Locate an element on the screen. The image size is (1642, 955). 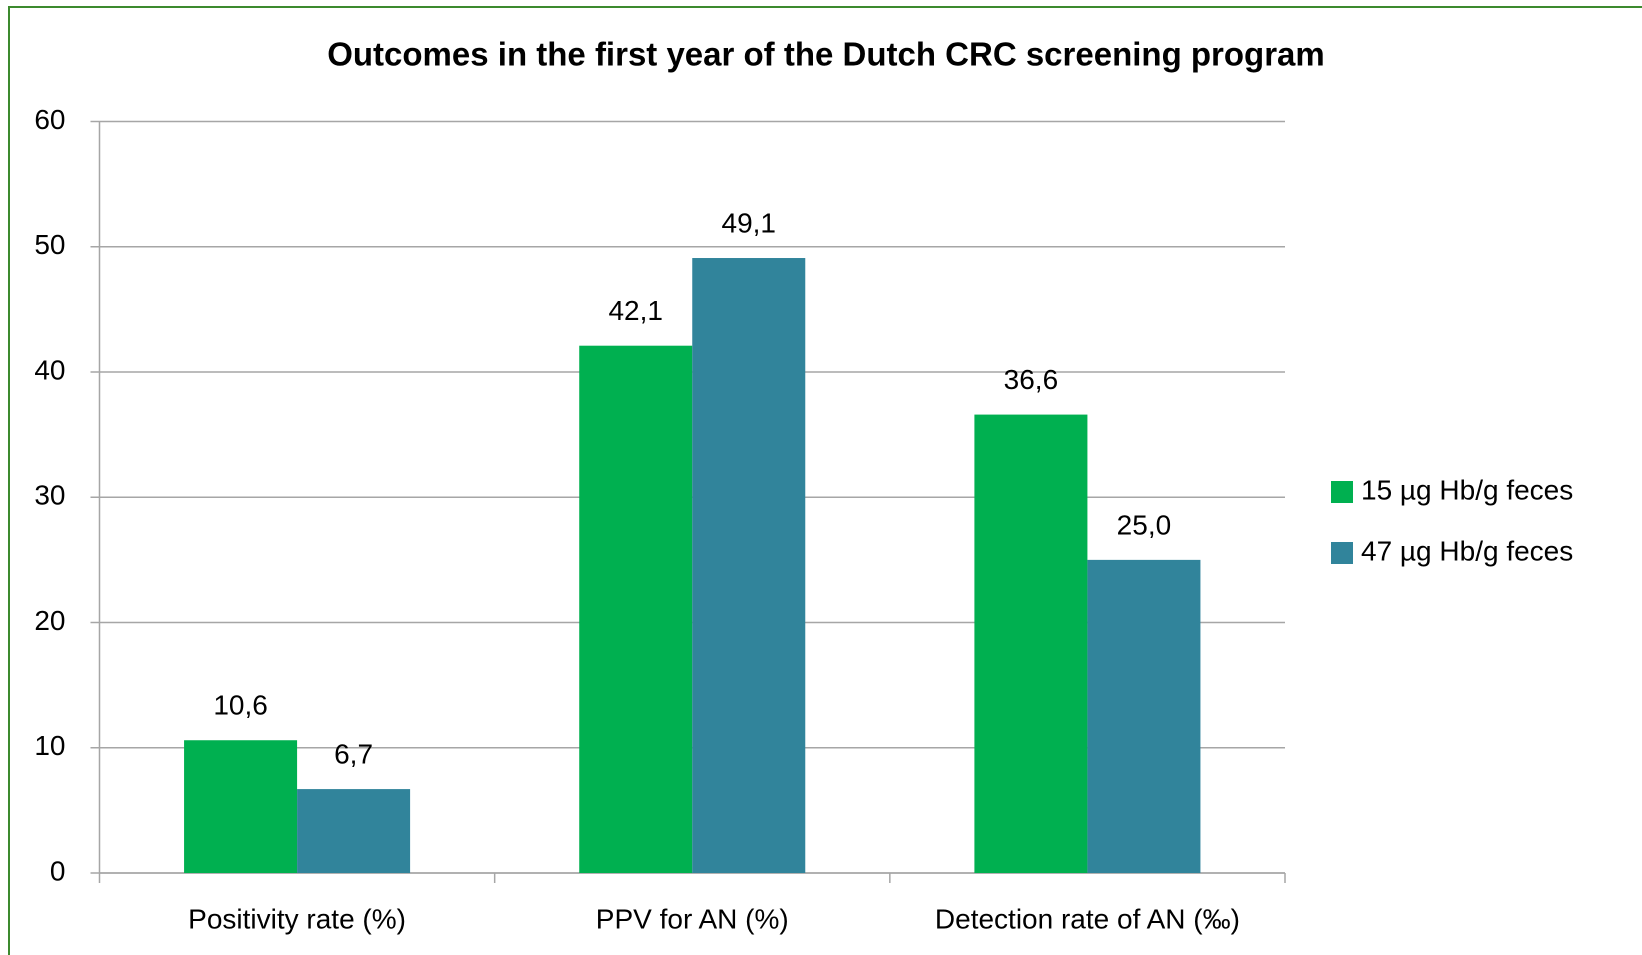
value-label: 10,6 is located at coordinates (240, 705).